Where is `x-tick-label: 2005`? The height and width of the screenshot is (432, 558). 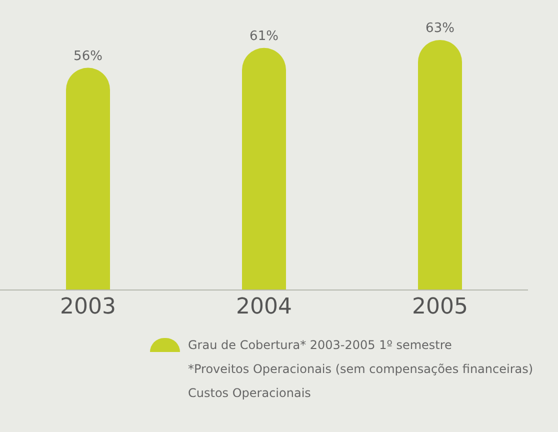 x-tick-label: 2005 is located at coordinates (440, 307).